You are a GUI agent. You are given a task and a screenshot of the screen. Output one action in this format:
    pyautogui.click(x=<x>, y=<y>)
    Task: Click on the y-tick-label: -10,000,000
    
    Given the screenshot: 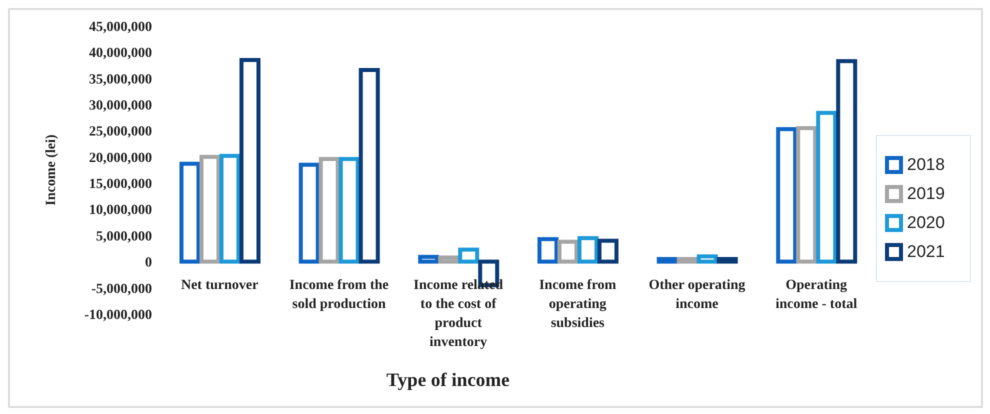 What is the action you would take?
    pyautogui.click(x=118, y=315)
    